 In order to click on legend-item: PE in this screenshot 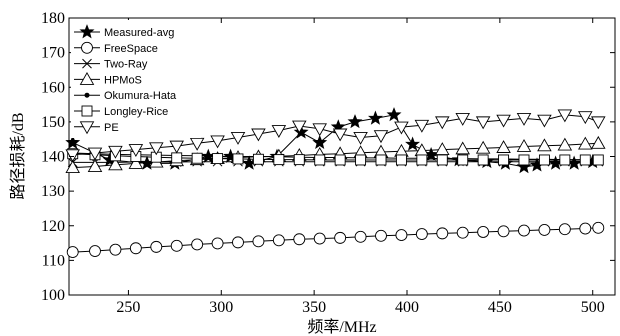, I will do `click(96, 128)`.